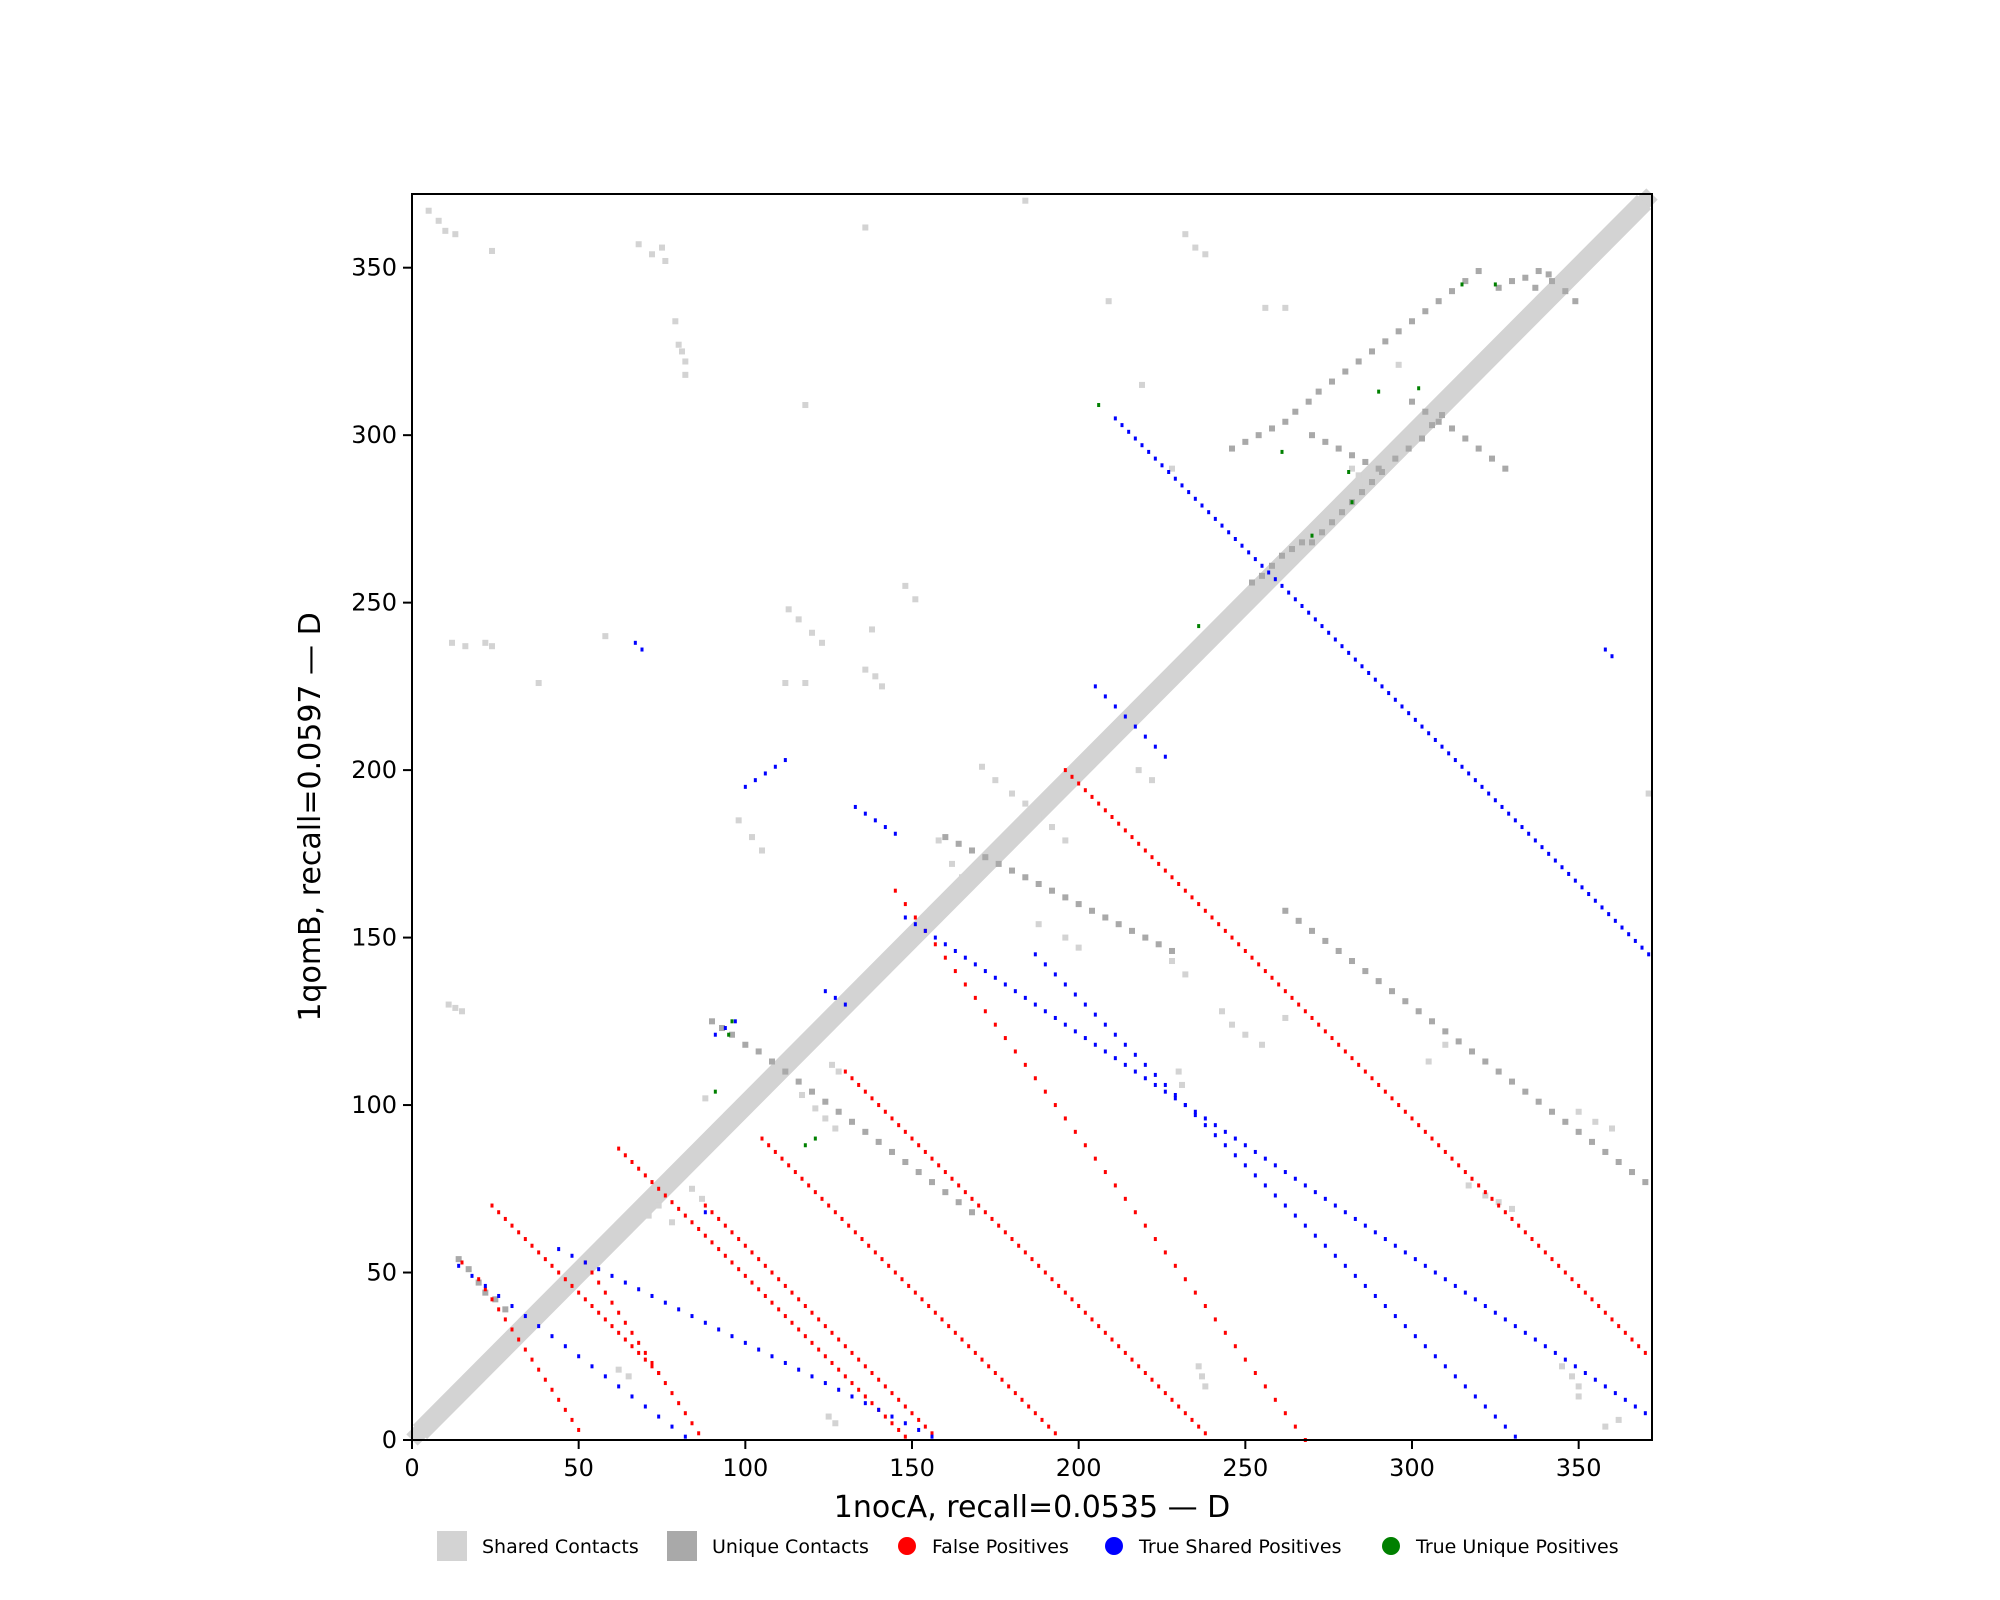  What do you see at coordinates (538, 1546) in the screenshot?
I see `legend-item-shared-contacts: Shared Contacts` at bounding box center [538, 1546].